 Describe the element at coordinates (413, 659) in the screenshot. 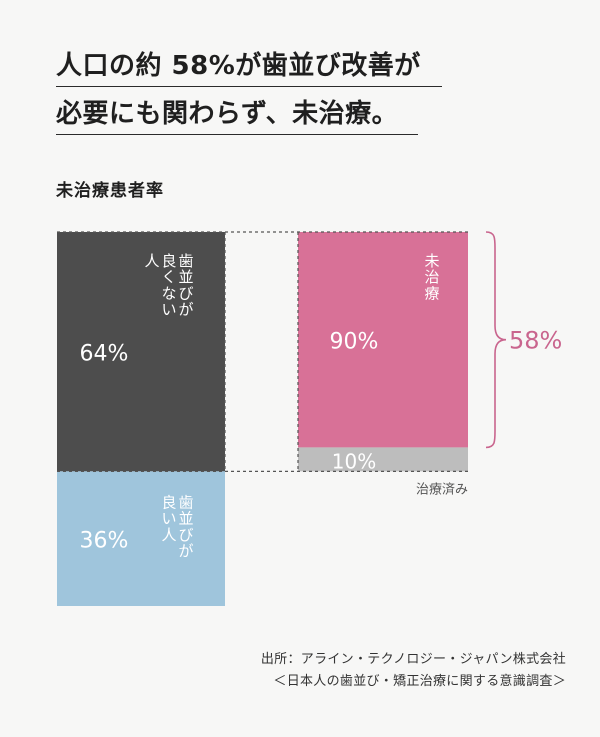

I see `source-line-1: 出所：アライン・テクノロジー・ジャパン株式会社` at that location.